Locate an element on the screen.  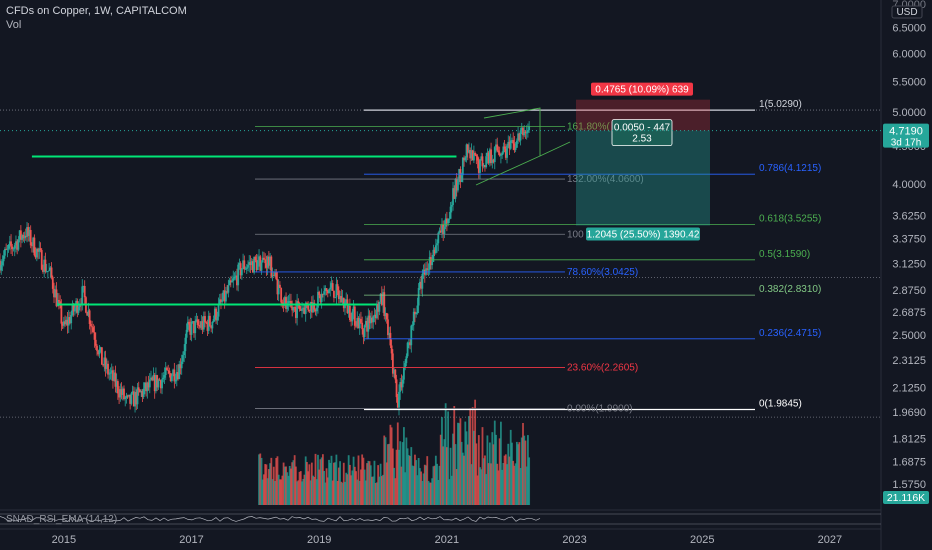
current-price-tag is located at coordinates (906, 135).